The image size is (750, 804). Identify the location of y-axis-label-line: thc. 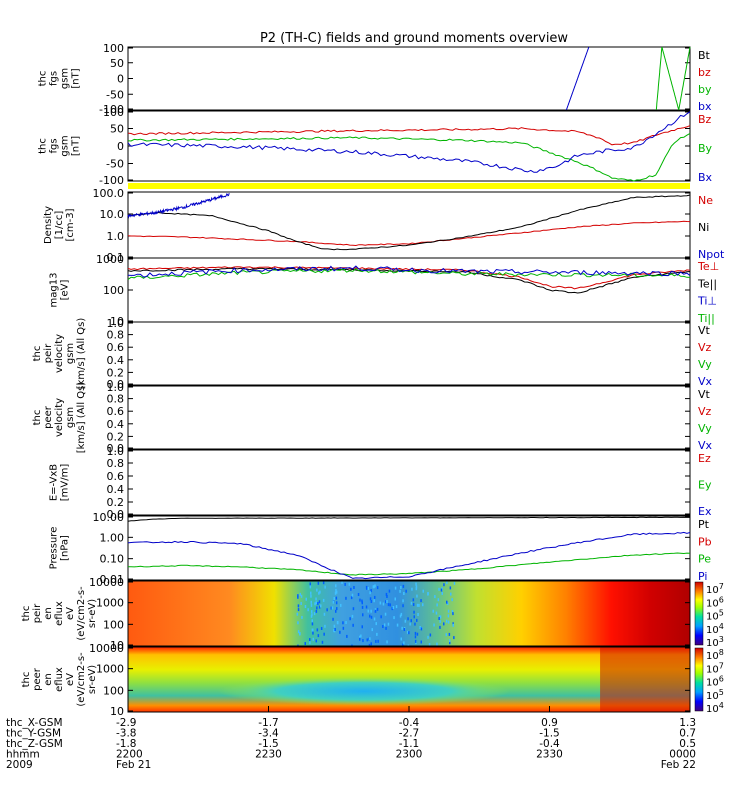
(26, 614).